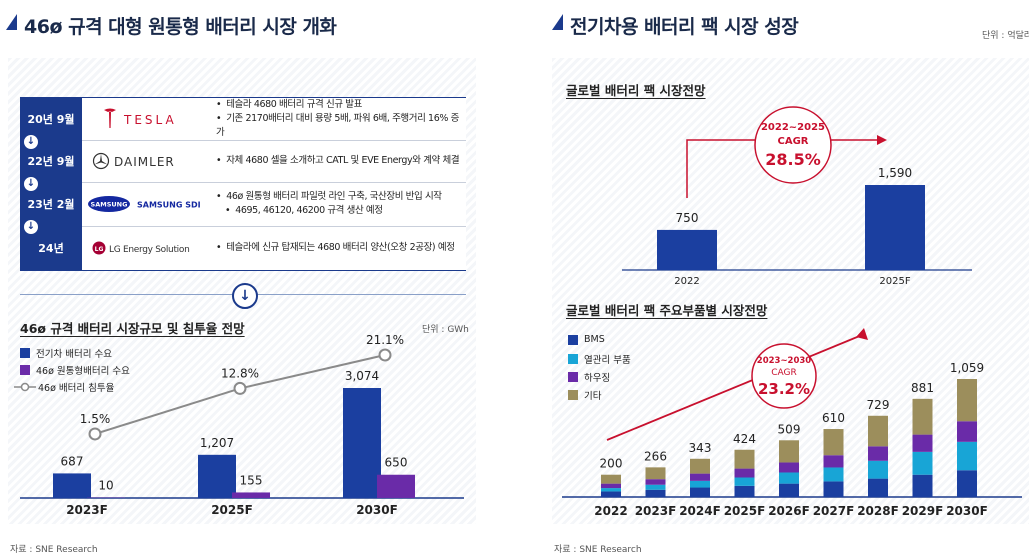  I want to click on cagr-value: 28.5%, so click(793, 159).